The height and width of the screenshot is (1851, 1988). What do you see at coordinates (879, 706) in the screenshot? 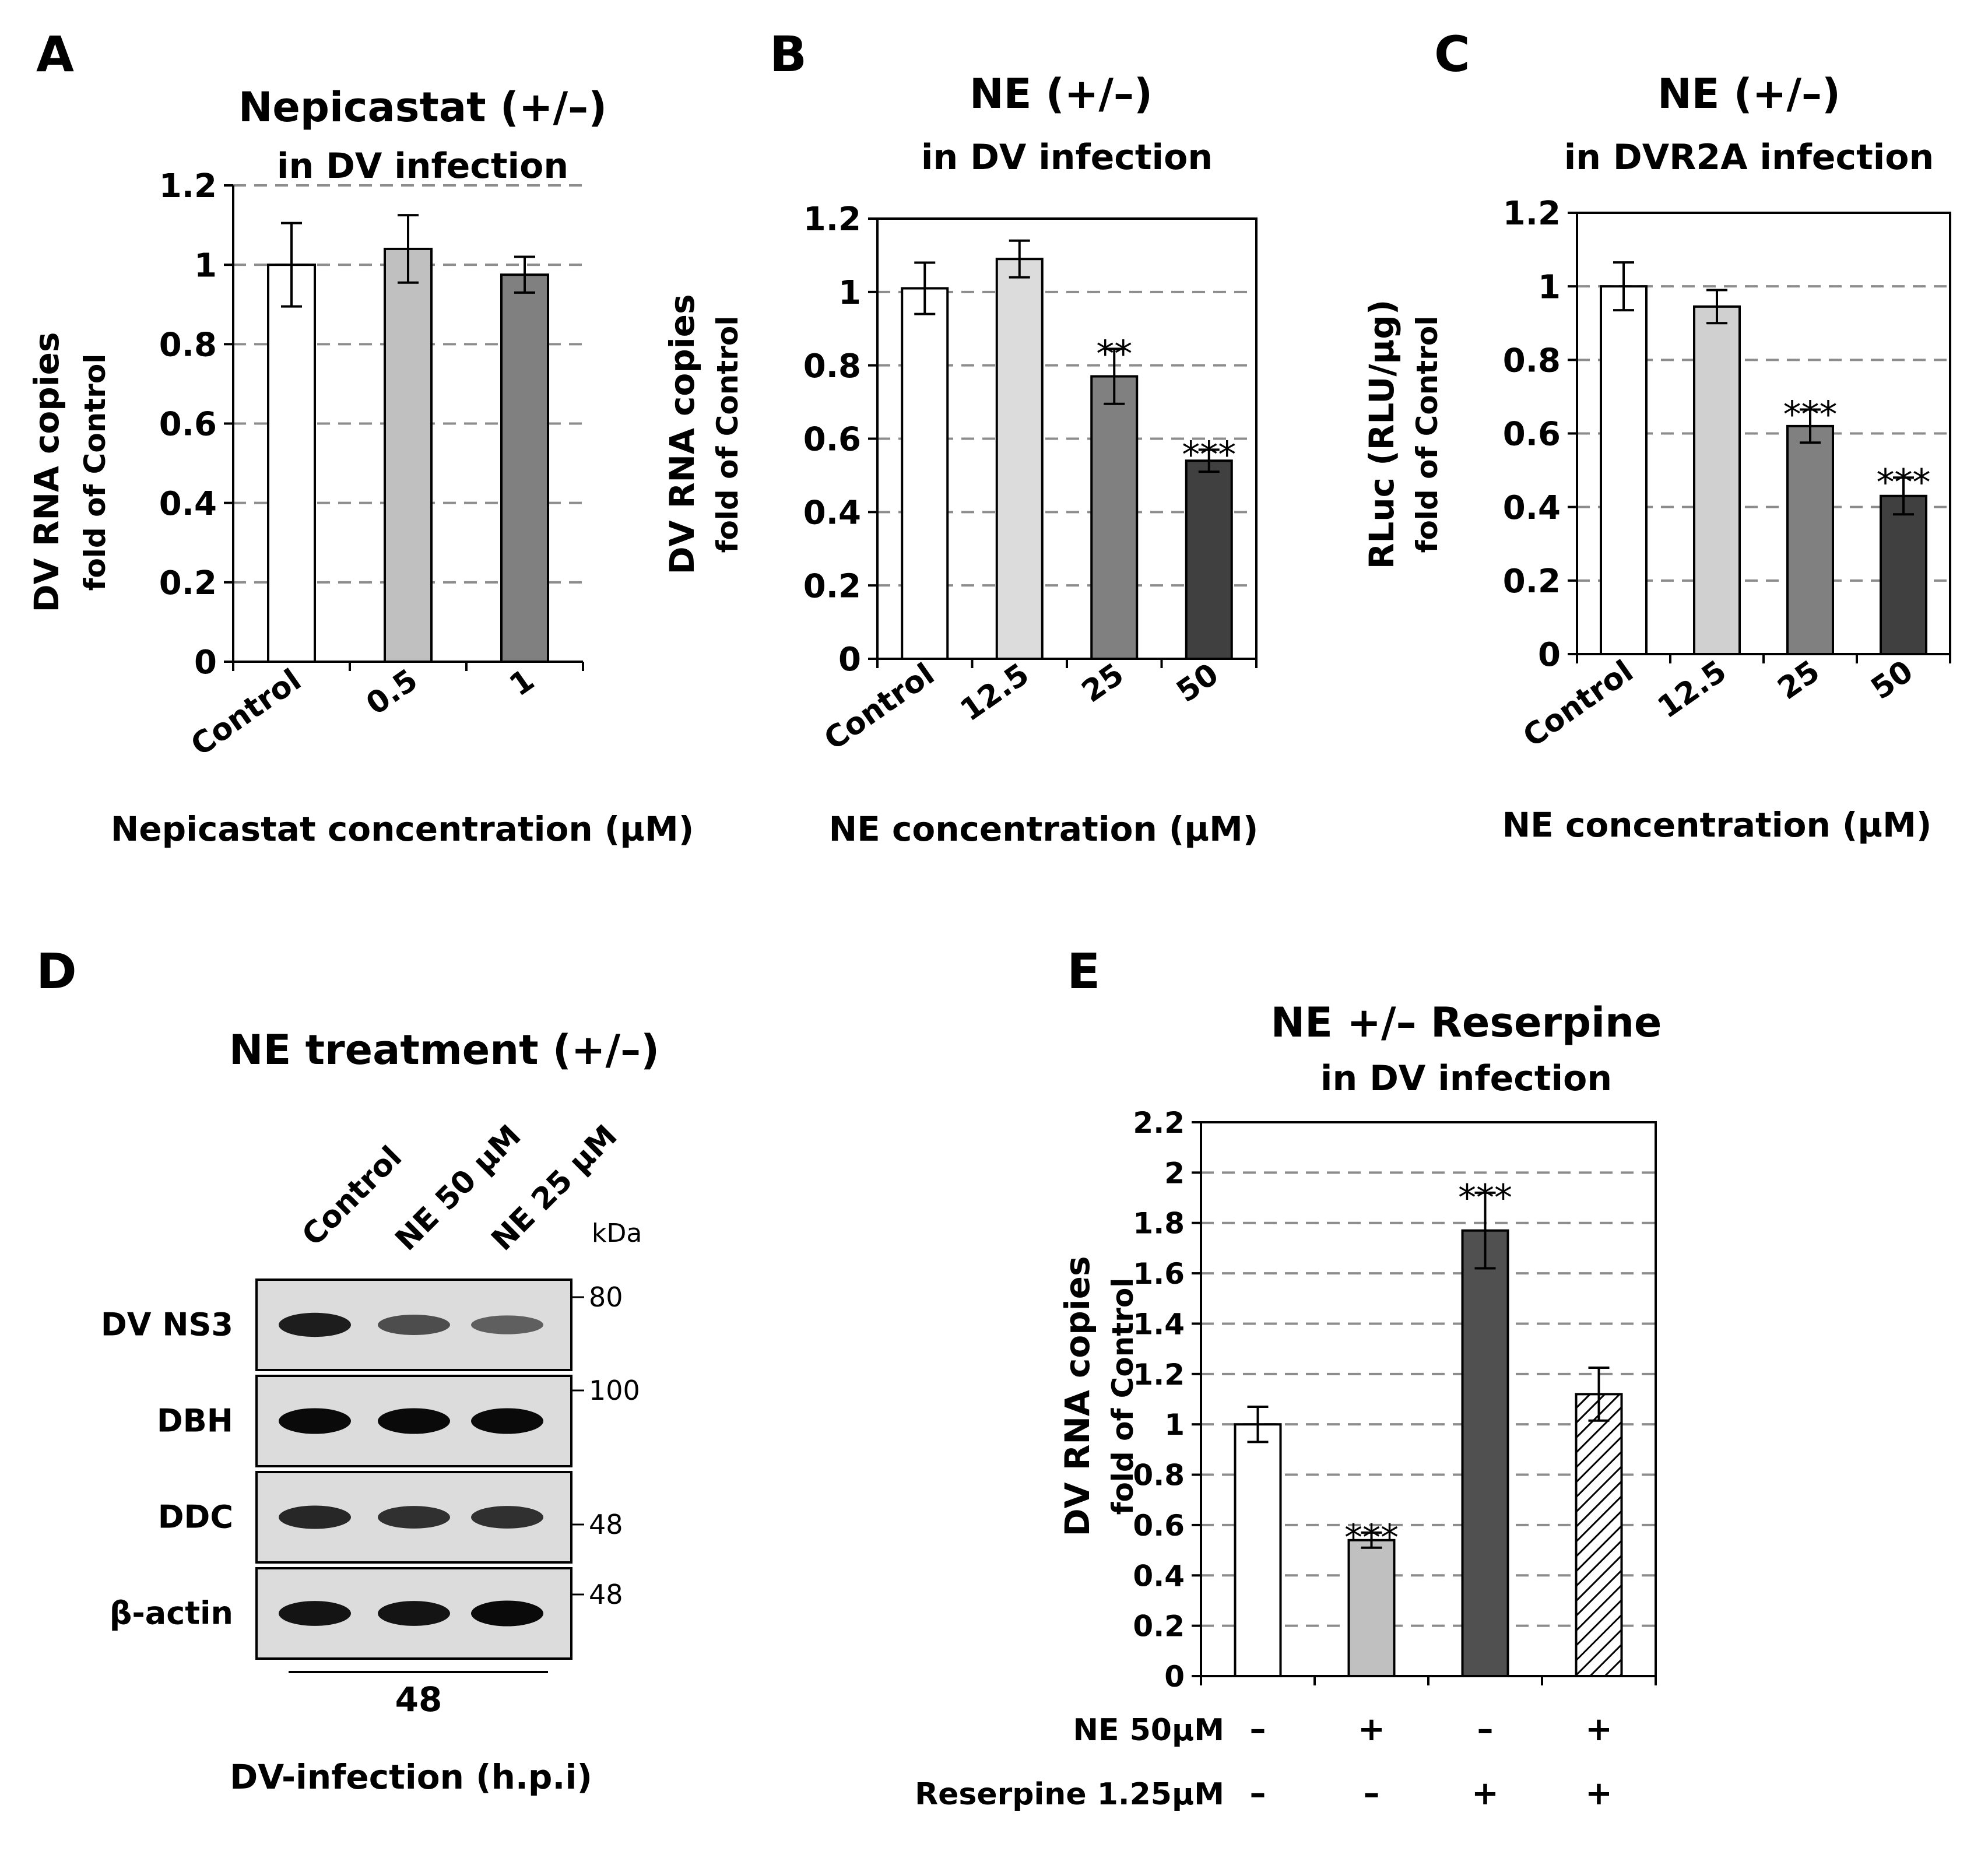
I see `chart-b-category-label: Control` at bounding box center [879, 706].